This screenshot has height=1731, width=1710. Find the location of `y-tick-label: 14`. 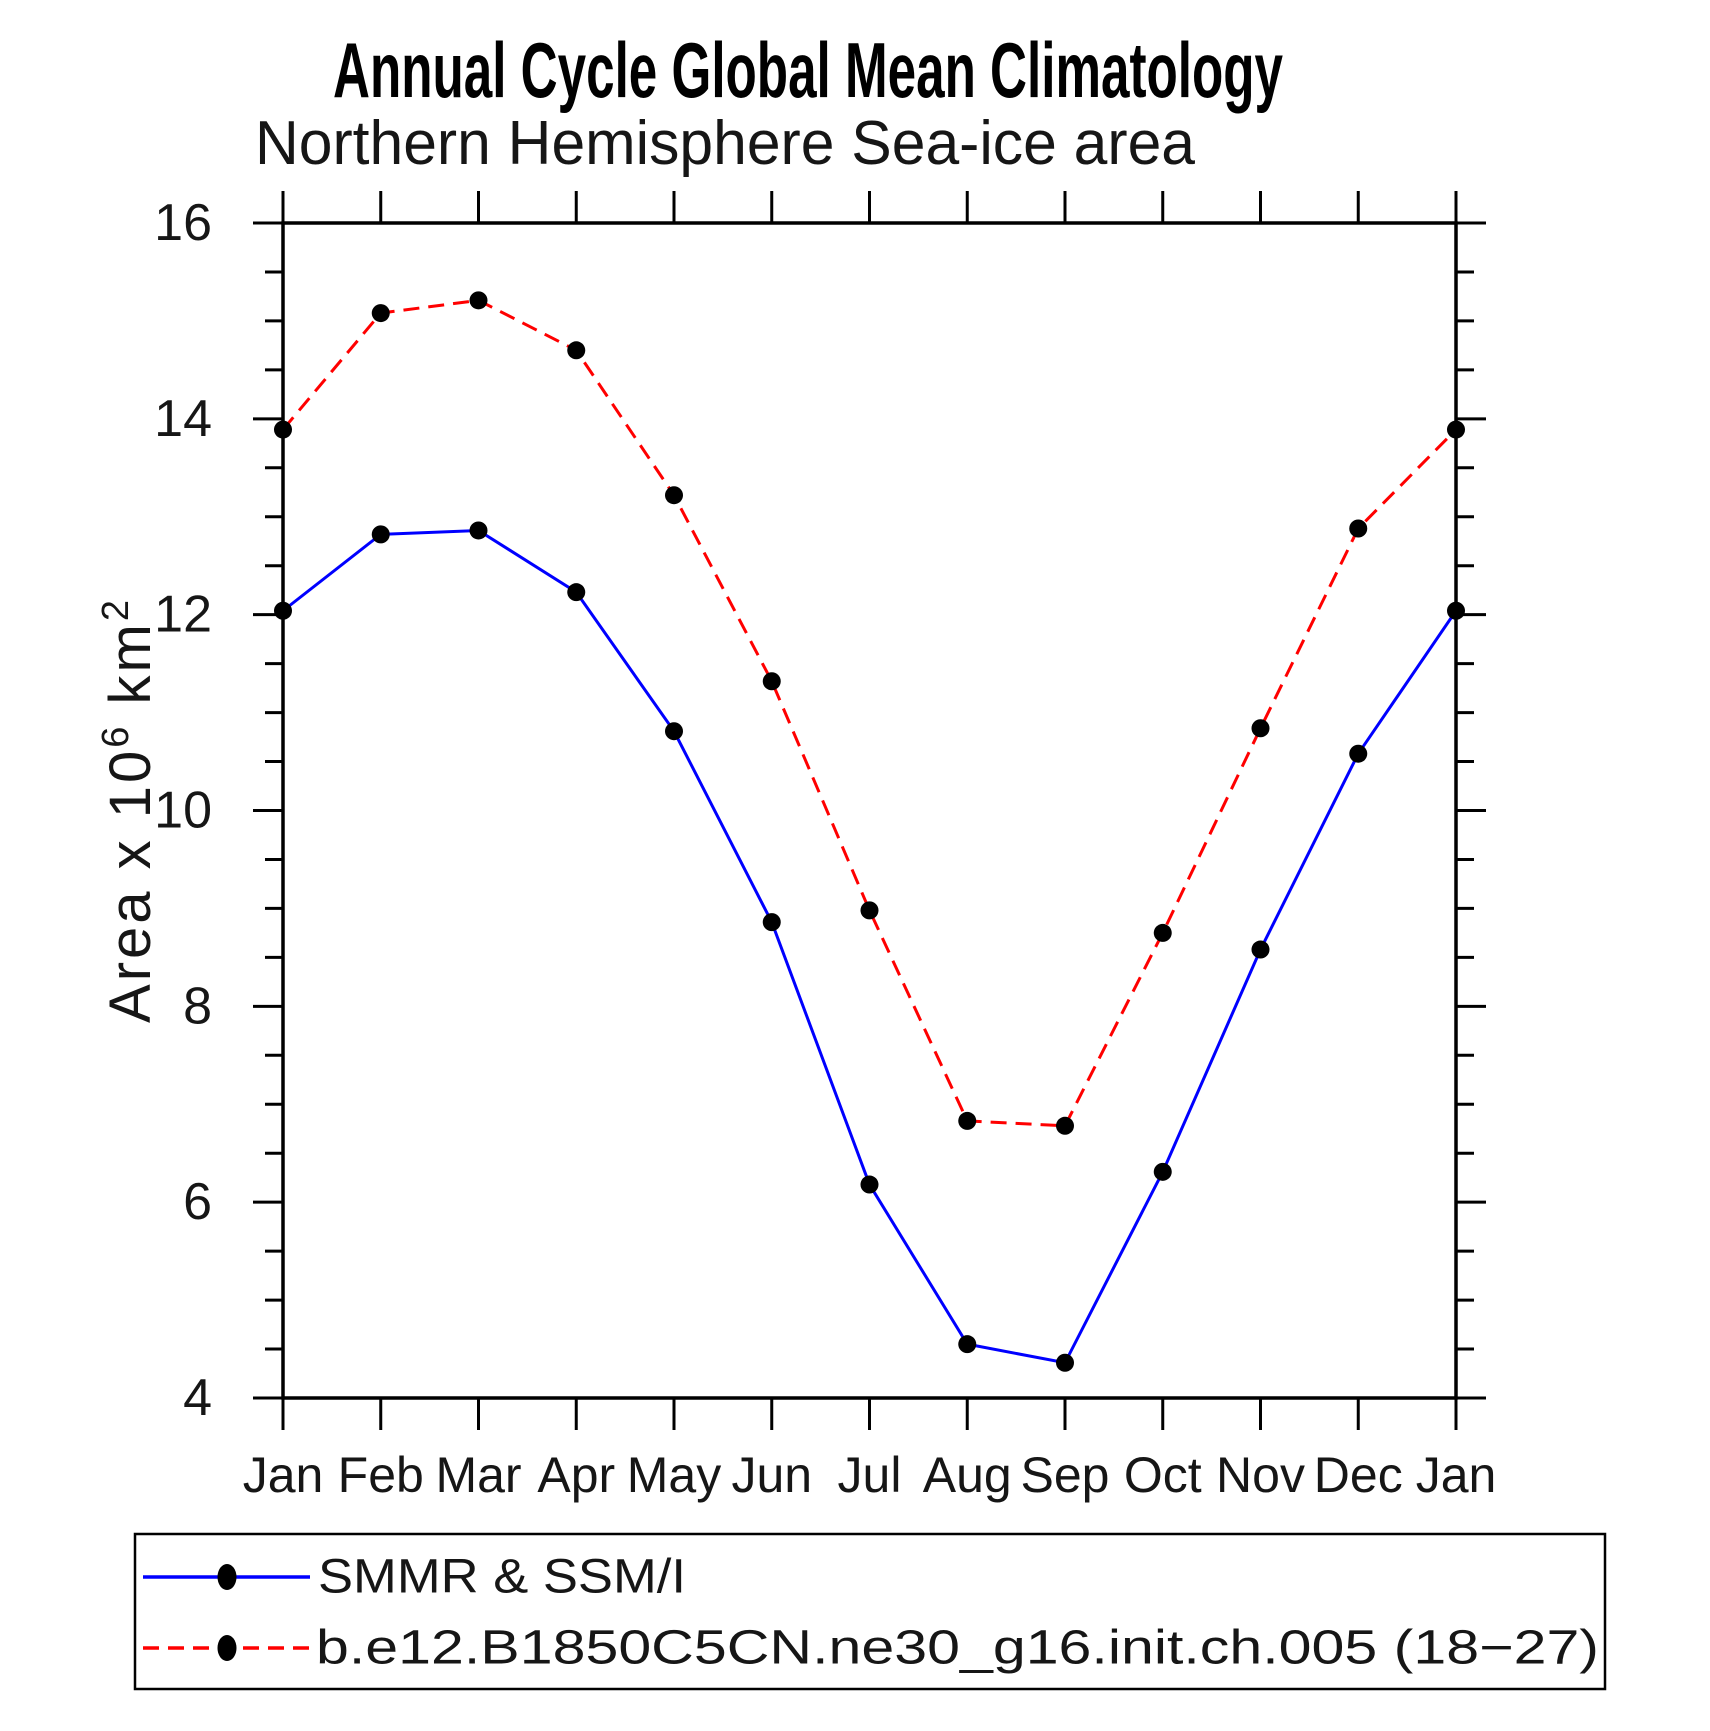

y-tick-label: 14 is located at coordinates (183, 419).